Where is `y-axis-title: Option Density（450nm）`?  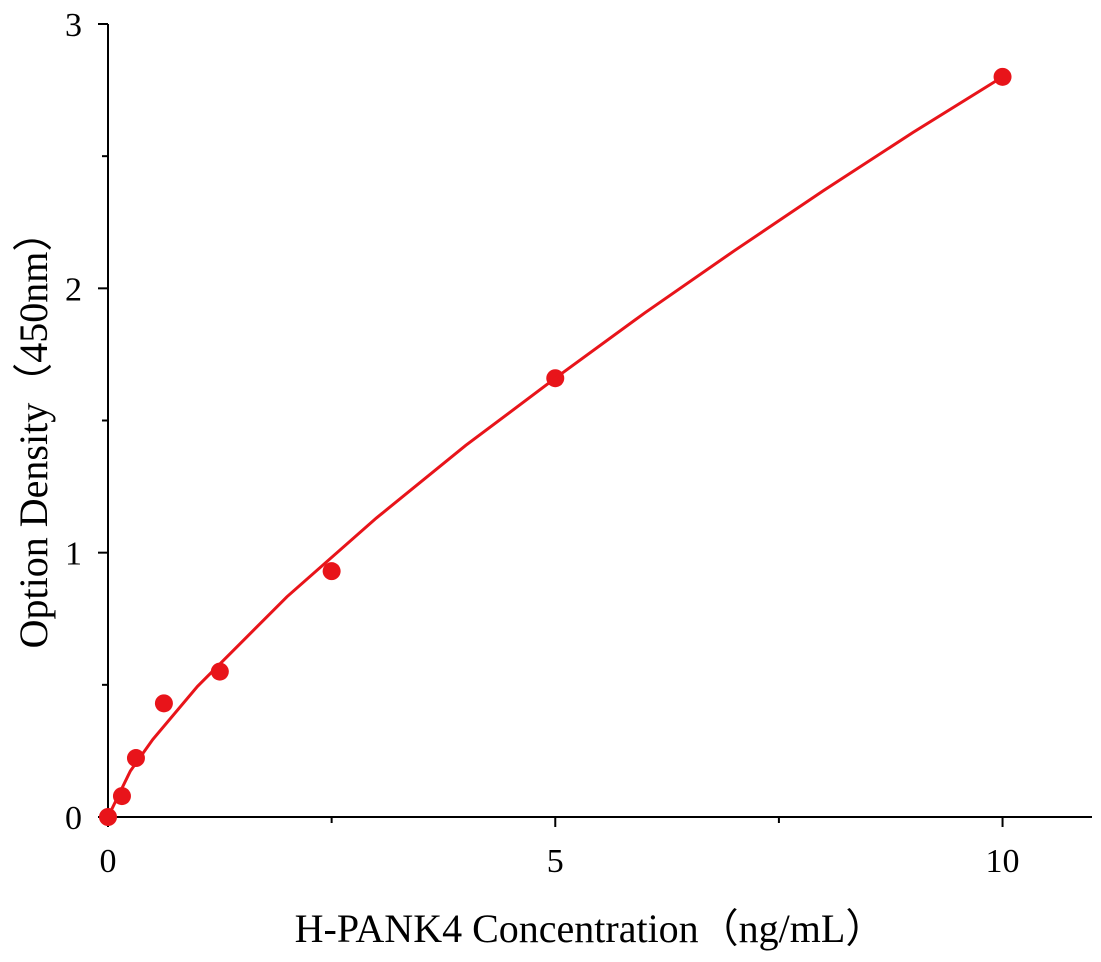
y-axis-title: Option Density（450nm） is located at coordinates (33, 430).